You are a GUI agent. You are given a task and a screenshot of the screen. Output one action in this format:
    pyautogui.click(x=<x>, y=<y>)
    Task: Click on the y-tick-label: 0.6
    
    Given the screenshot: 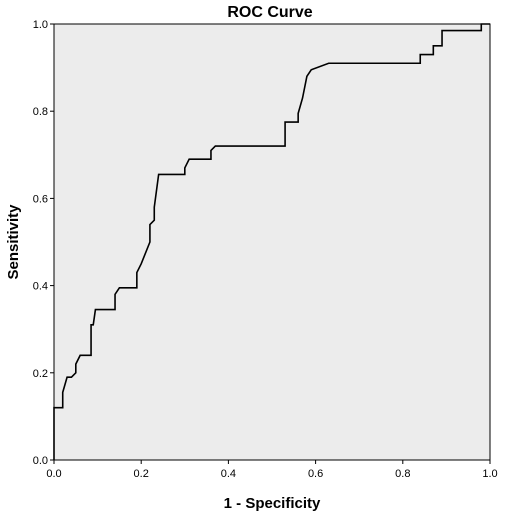 What is the action you would take?
    pyautogui.click(x=40, y=199)
    